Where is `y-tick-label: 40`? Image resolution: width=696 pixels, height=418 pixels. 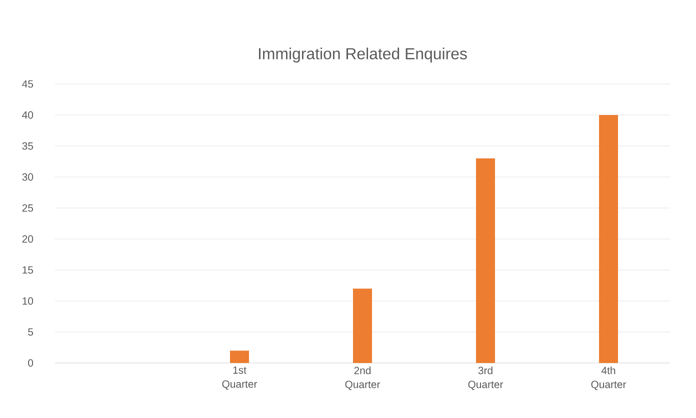 y-tick-label: 40 is located at coordinates (28, 115).